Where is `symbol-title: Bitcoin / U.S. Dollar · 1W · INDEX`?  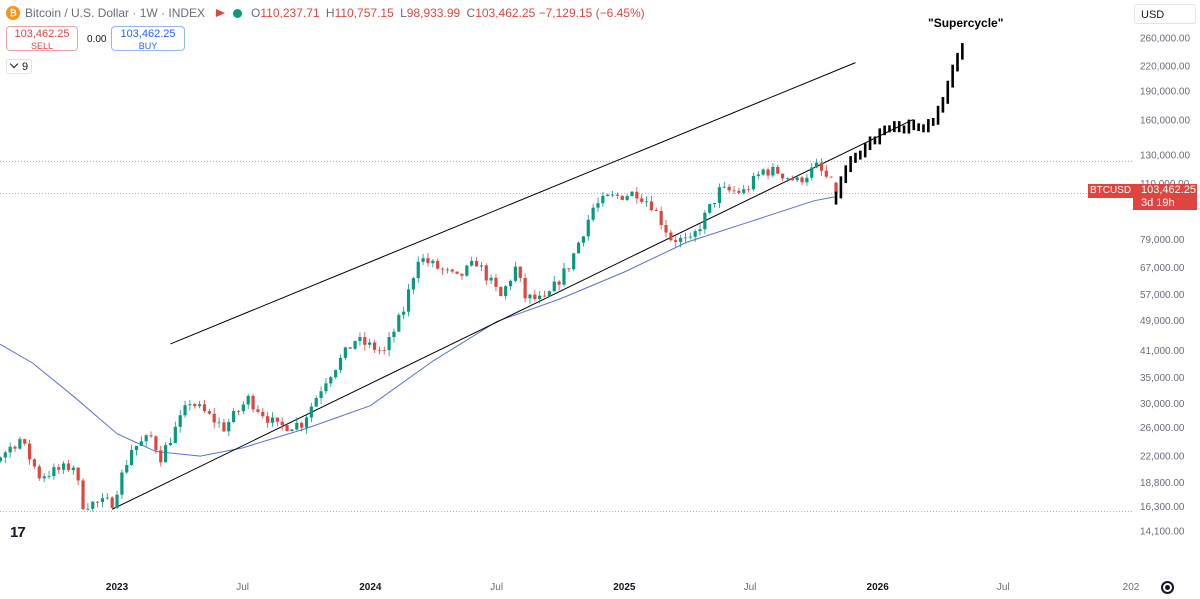
symbol-title: Bitcoin / U.S. Dollar · 1W · INDEX is located at coordinates (115, 13).